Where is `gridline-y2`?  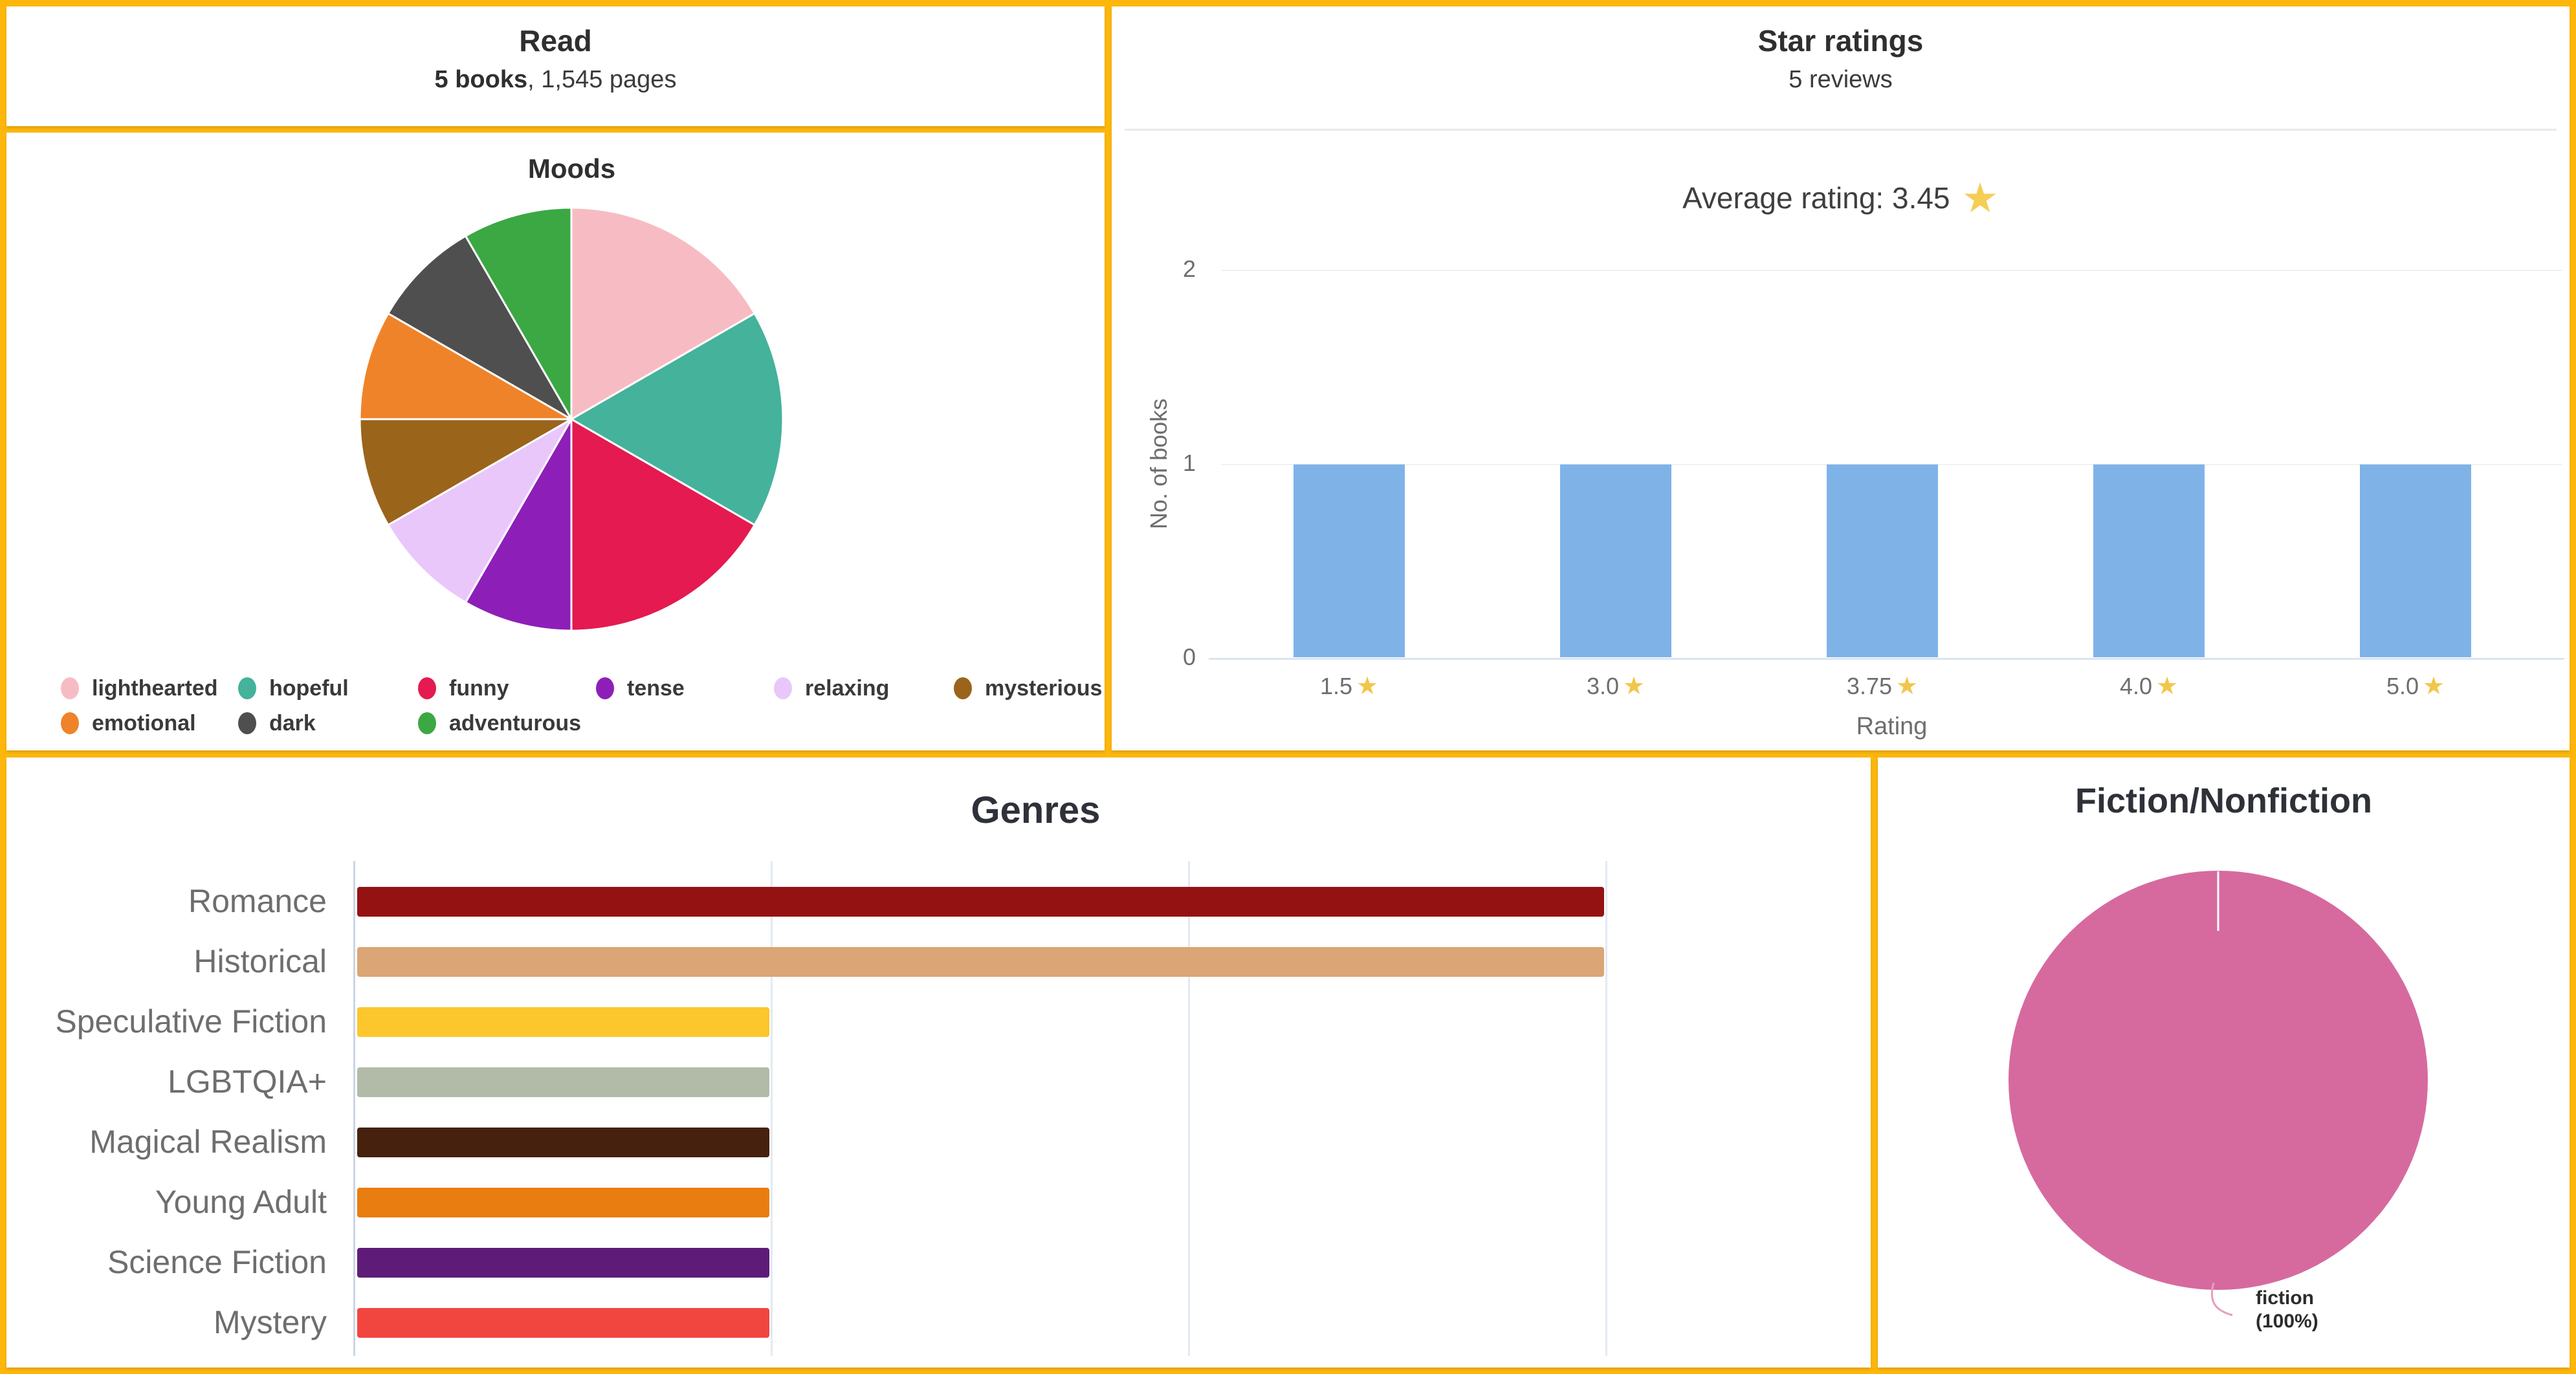 gridline-y2 is located at coordinates (1891, 270).